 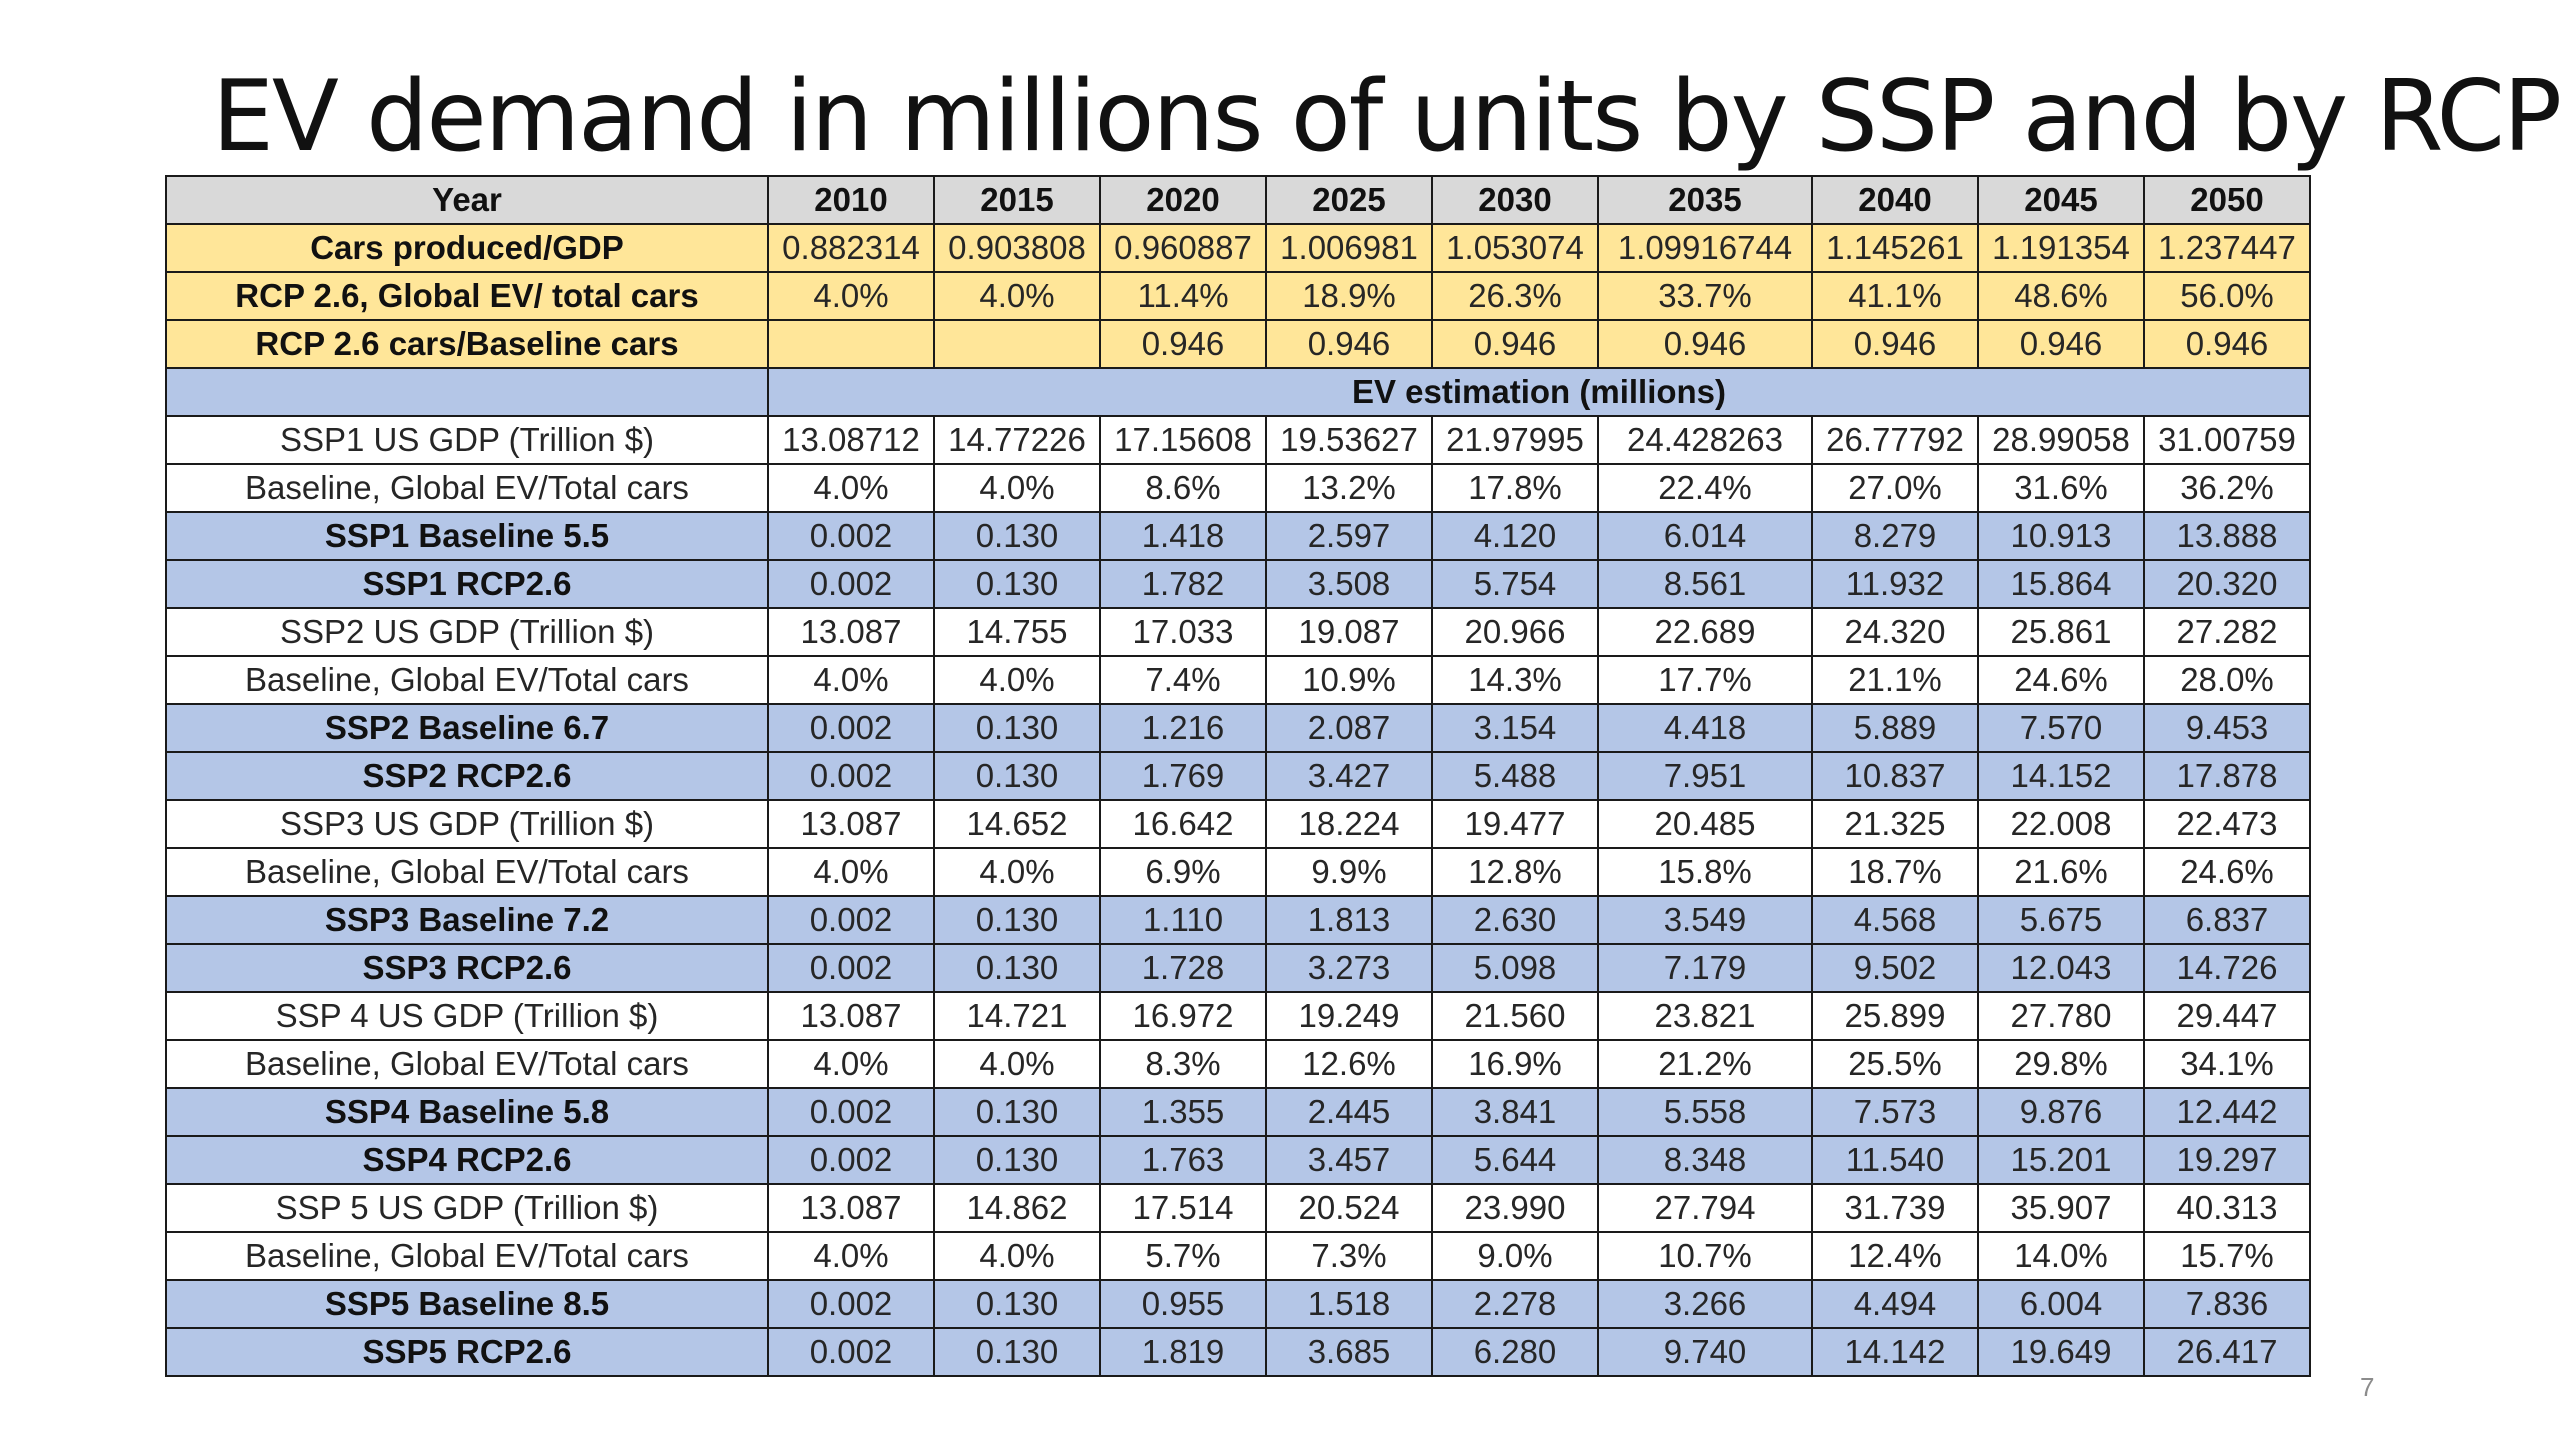 I want to click on year-header-cell: 2035, so click(x=1705, y=200).